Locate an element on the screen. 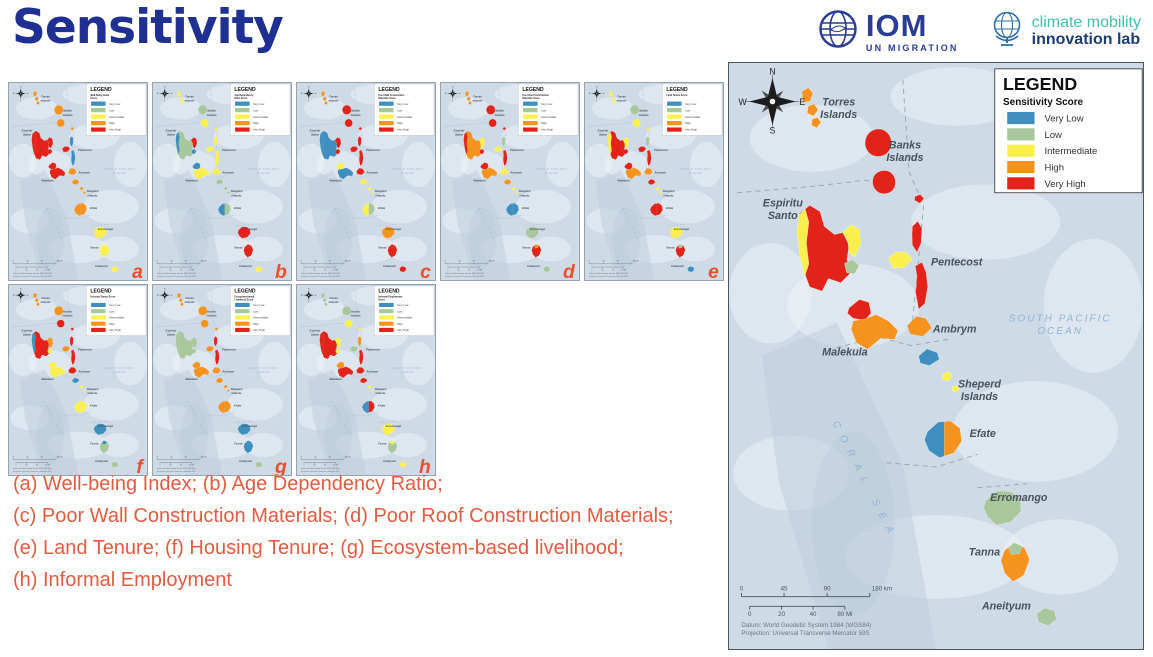 This screenshot has height=657, width=1153. island-label-ambrym: Ambrym is located at coordinates (227, 173).